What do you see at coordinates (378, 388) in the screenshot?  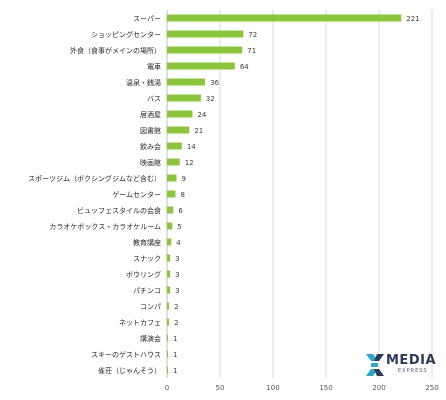 I see `x-tick-label: 200` at bounding box center [378, 388].